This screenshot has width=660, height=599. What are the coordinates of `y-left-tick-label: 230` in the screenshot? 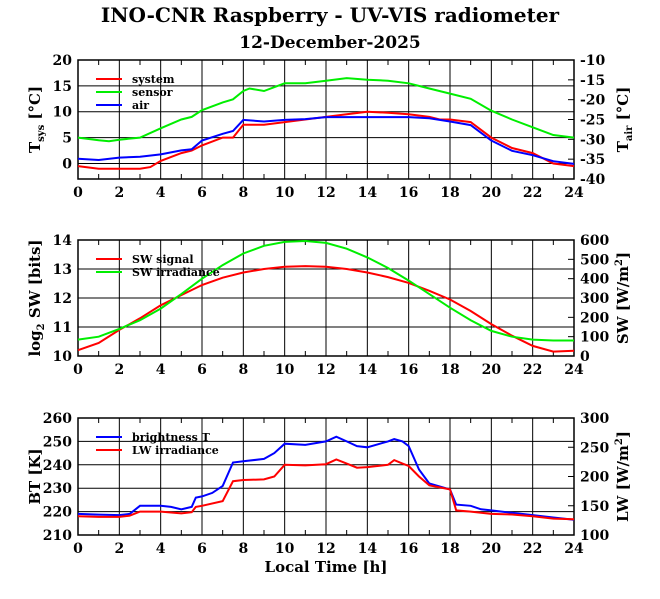 It's located at (57, 489).